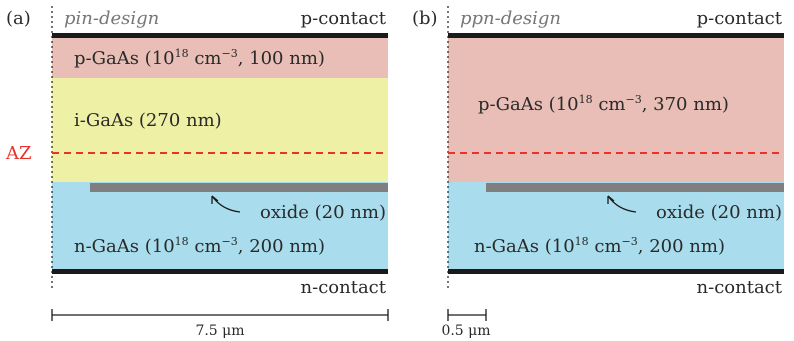 The image size is (794, 341). I want to click on ppn-design-label: ppn-design, so click(510, 18).